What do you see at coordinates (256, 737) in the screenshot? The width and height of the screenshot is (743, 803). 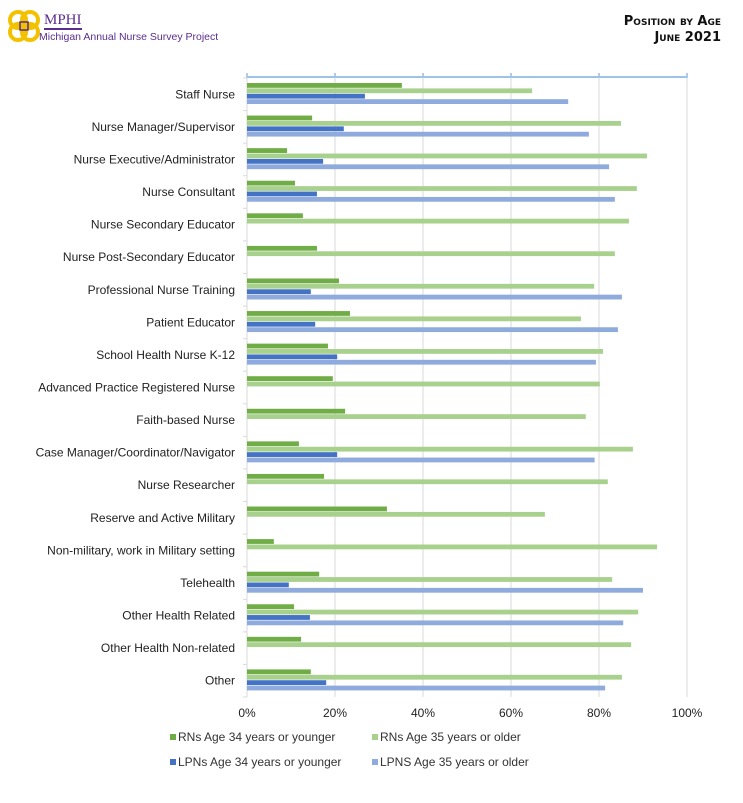 I see `legend-label: RNs Age 34 years or younger` at bounding box center [256, 737].